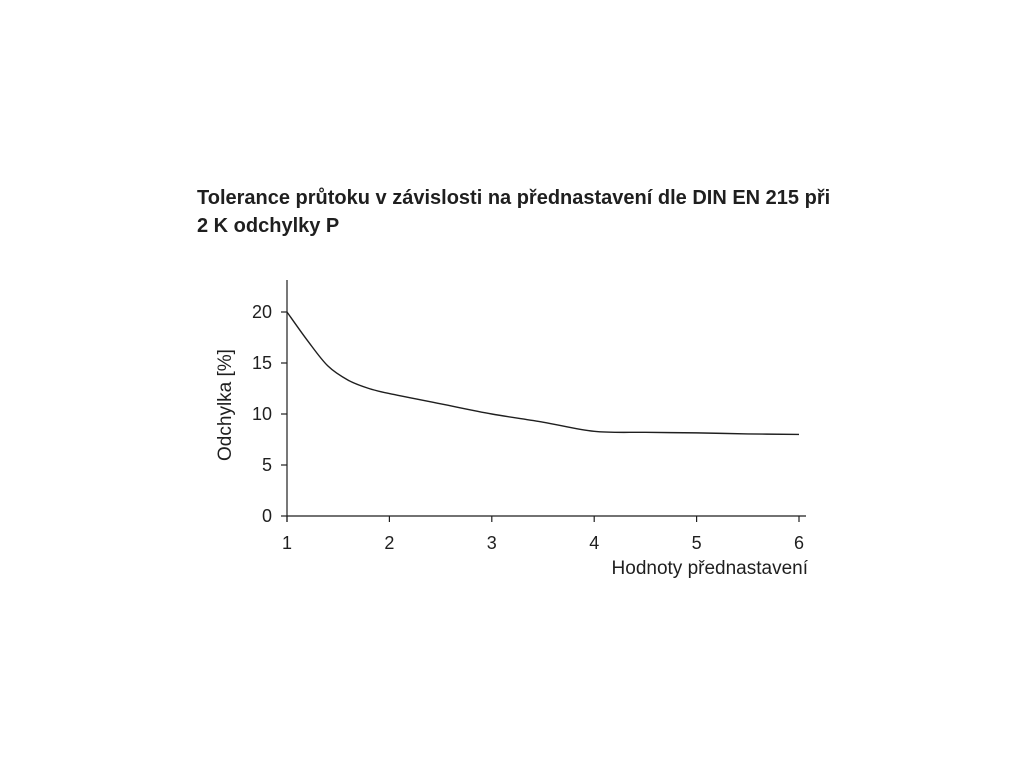 The image size is (1024, 768). Describe the element at coordinates (389, 543) in the screenshot. I see `x-tick-label: 2` at that location.